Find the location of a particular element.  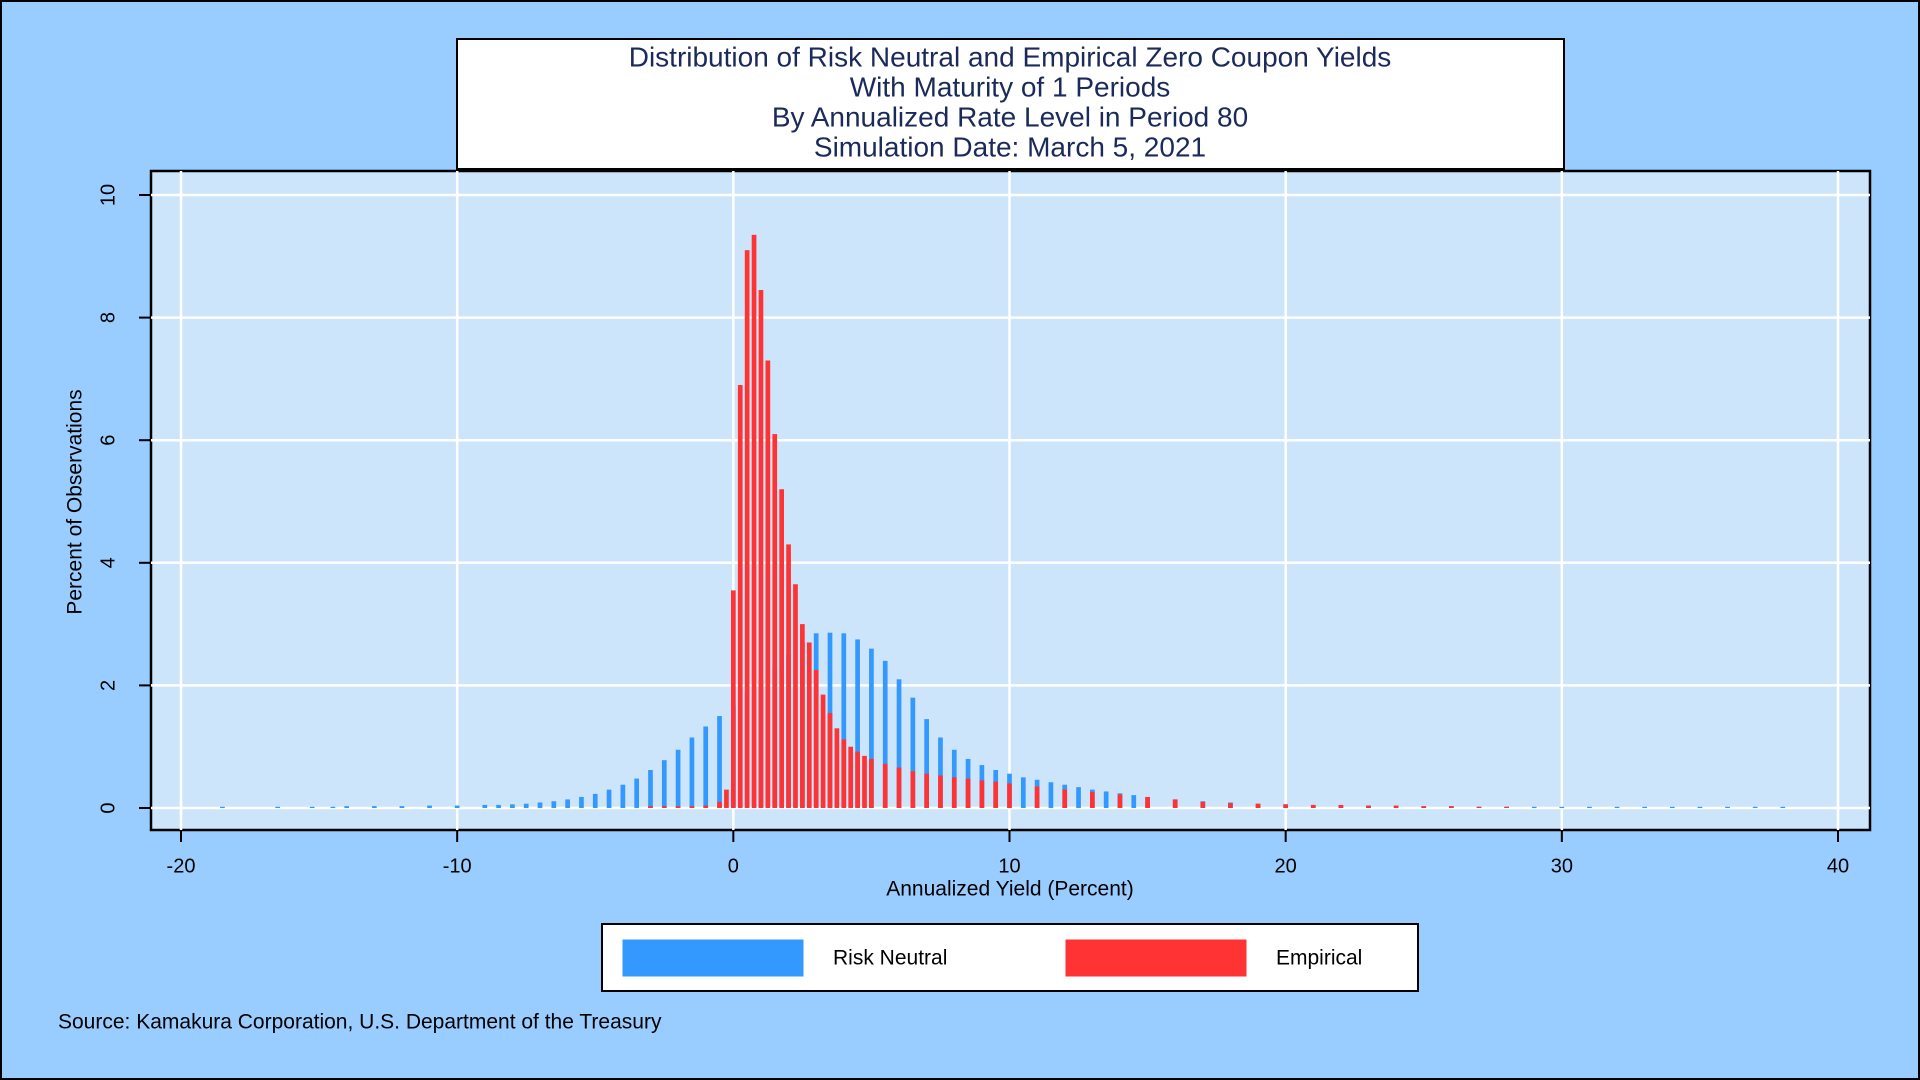

legend-label: Risk Neutral is located at coordinates (890, 958).